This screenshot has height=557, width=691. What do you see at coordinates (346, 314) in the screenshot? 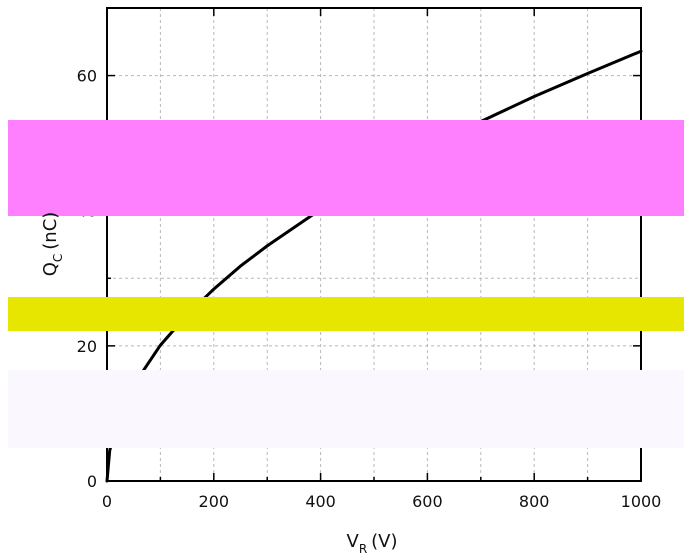
I see `overlay-band-yellow` at bounding box center [346, 314].